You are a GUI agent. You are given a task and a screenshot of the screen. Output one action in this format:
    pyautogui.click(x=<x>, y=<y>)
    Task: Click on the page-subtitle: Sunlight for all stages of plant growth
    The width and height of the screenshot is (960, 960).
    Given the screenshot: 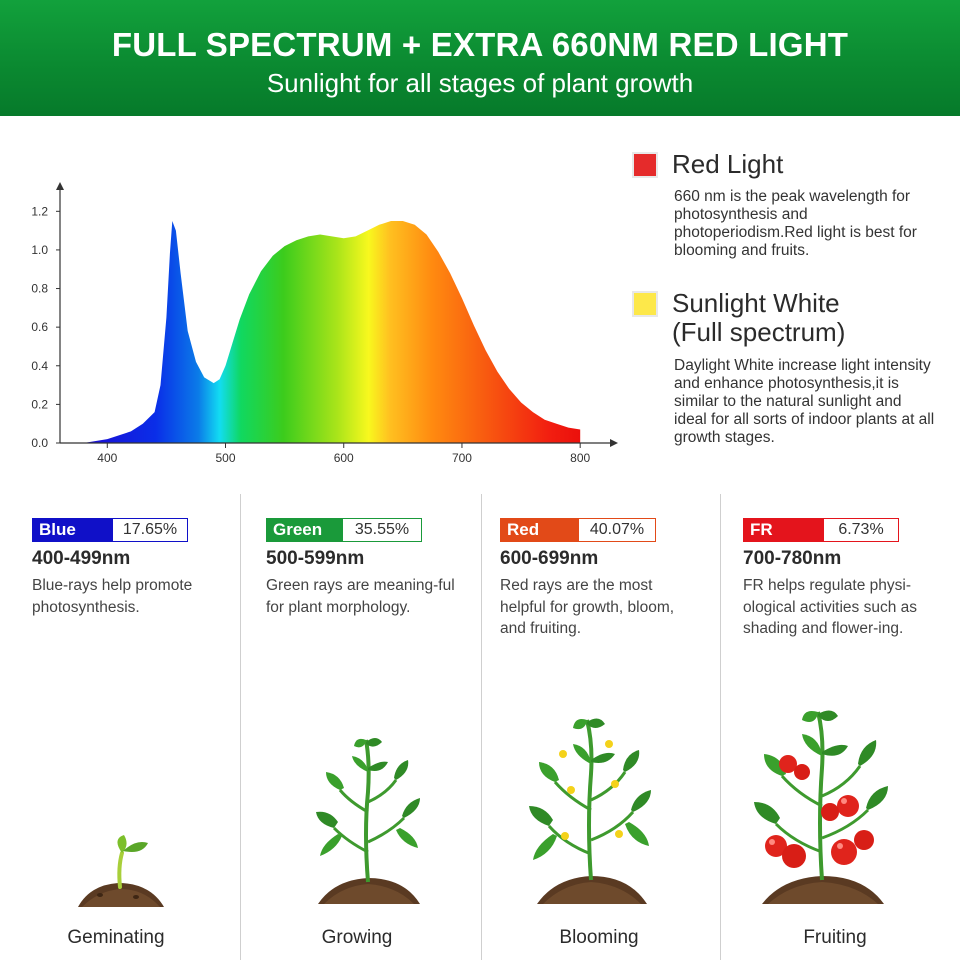 What is the action you would take?
    pyautogui.click(x=480, y=83)
    